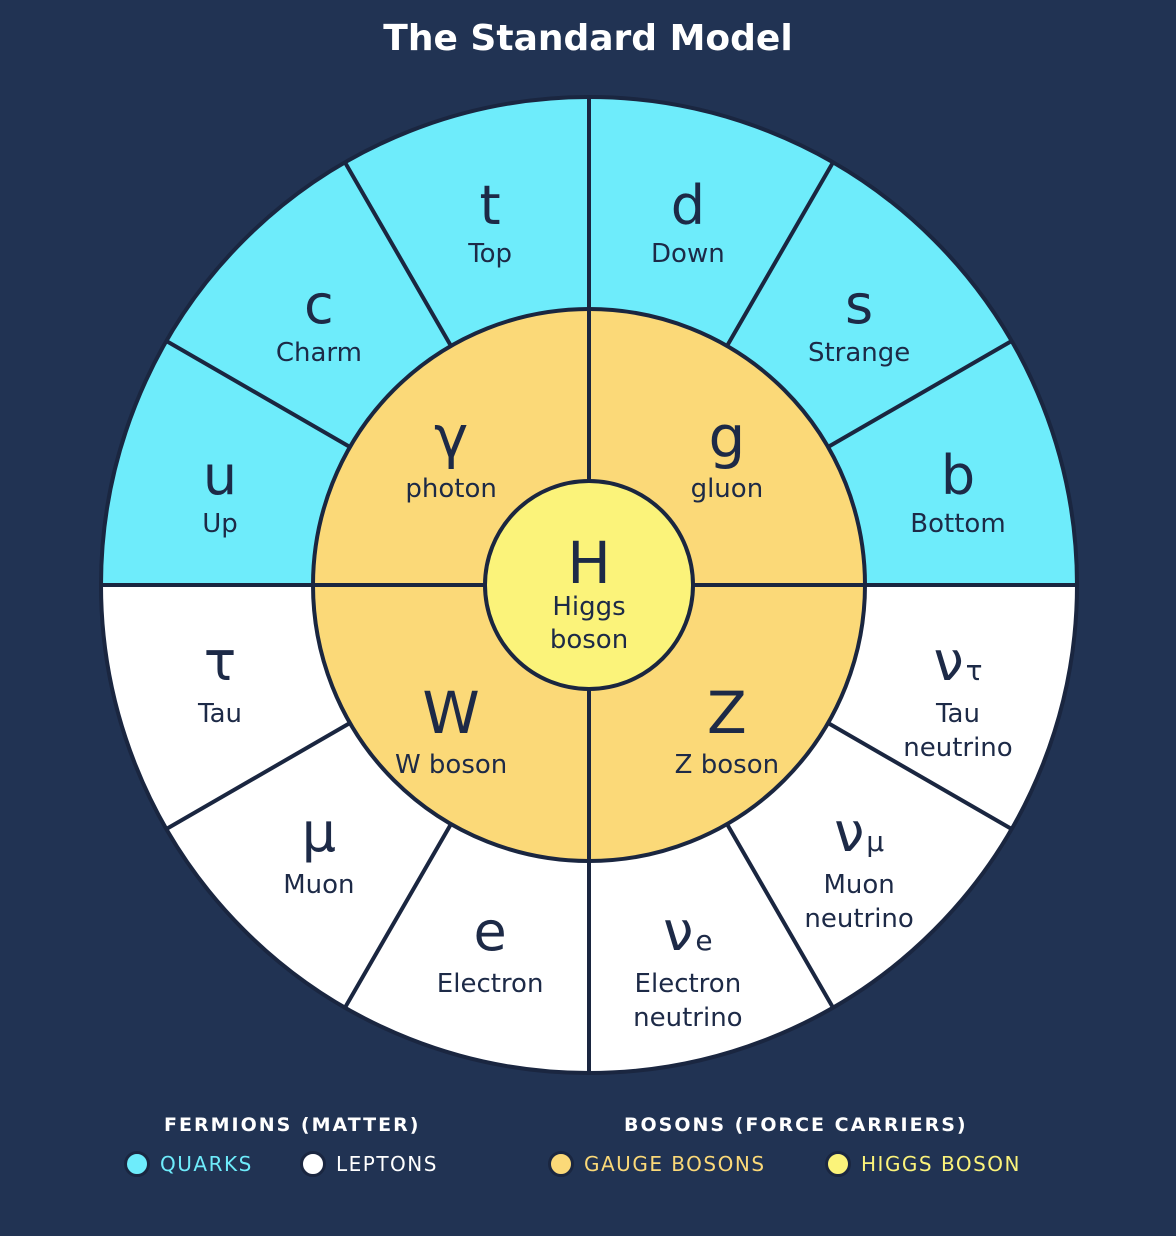 Image resolution: width=1176 pixels, height=1236 pixels. I want to click on quark-sector-bottom, so click(952, 463).